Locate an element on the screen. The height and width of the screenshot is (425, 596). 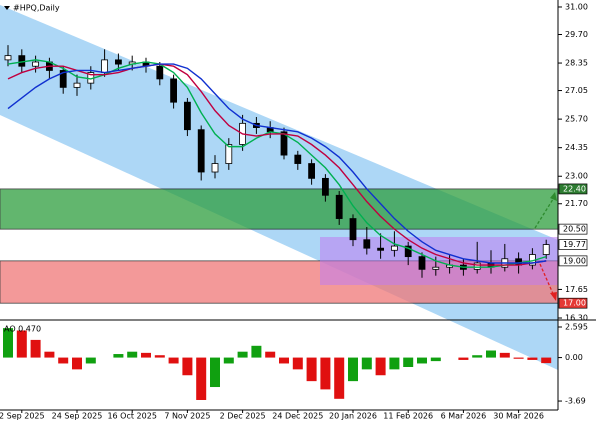
y-tick-label: -3.69 is located at coordinates (575, 401).